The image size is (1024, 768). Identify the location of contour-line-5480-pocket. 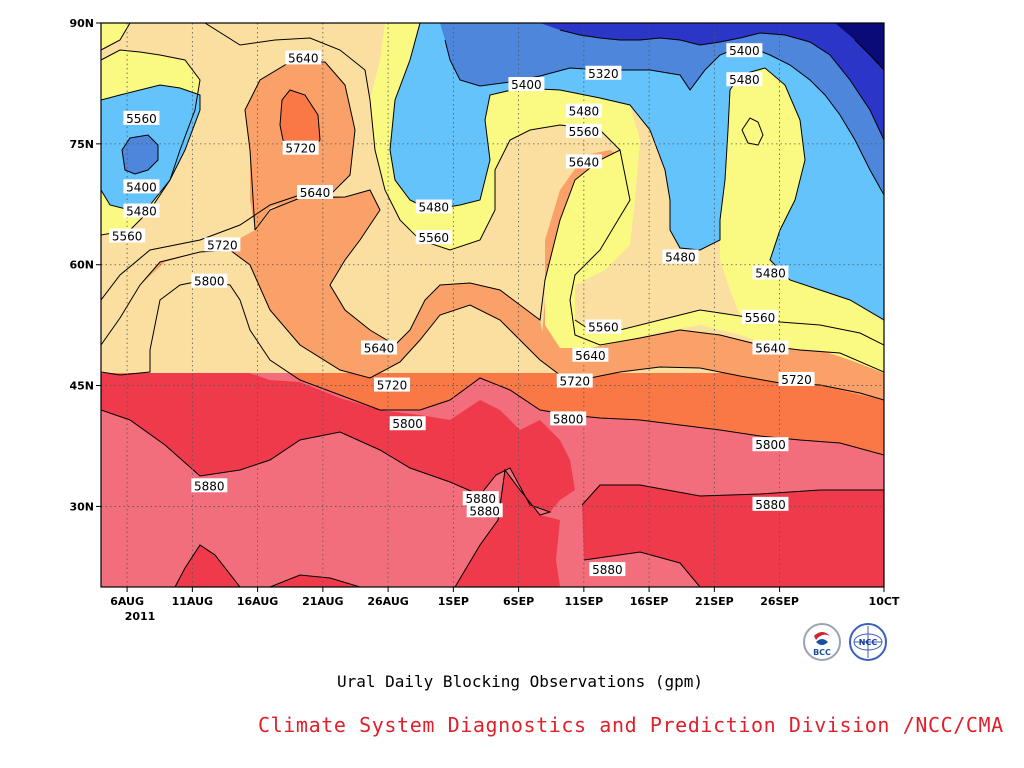
(752, 131).